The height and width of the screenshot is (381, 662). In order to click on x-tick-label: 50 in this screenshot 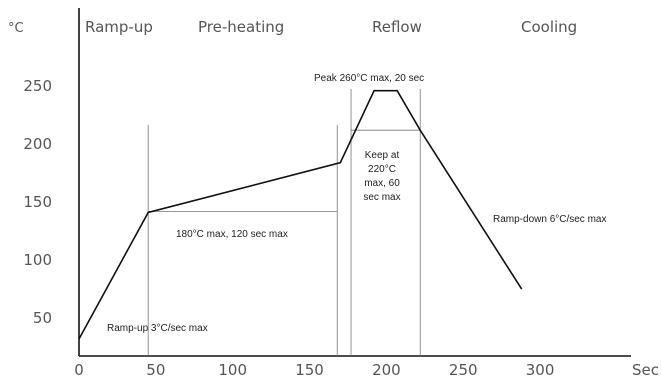, I will do `click(155, 370)`.